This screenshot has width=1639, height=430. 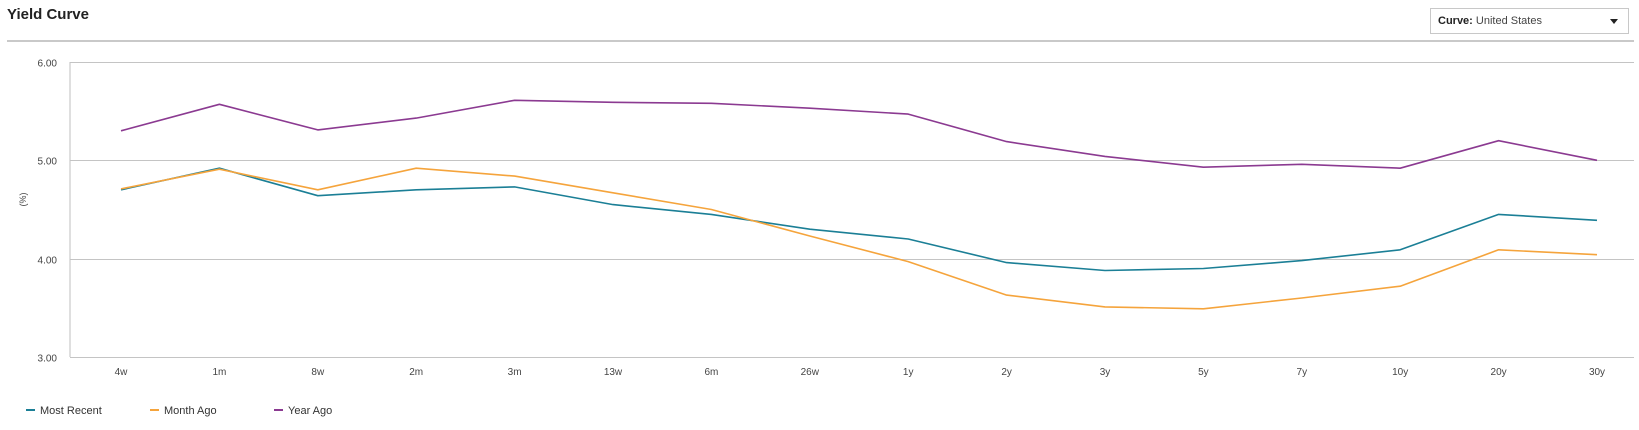 I want to click on series-line-year-ago, so click(x=859, y=134).